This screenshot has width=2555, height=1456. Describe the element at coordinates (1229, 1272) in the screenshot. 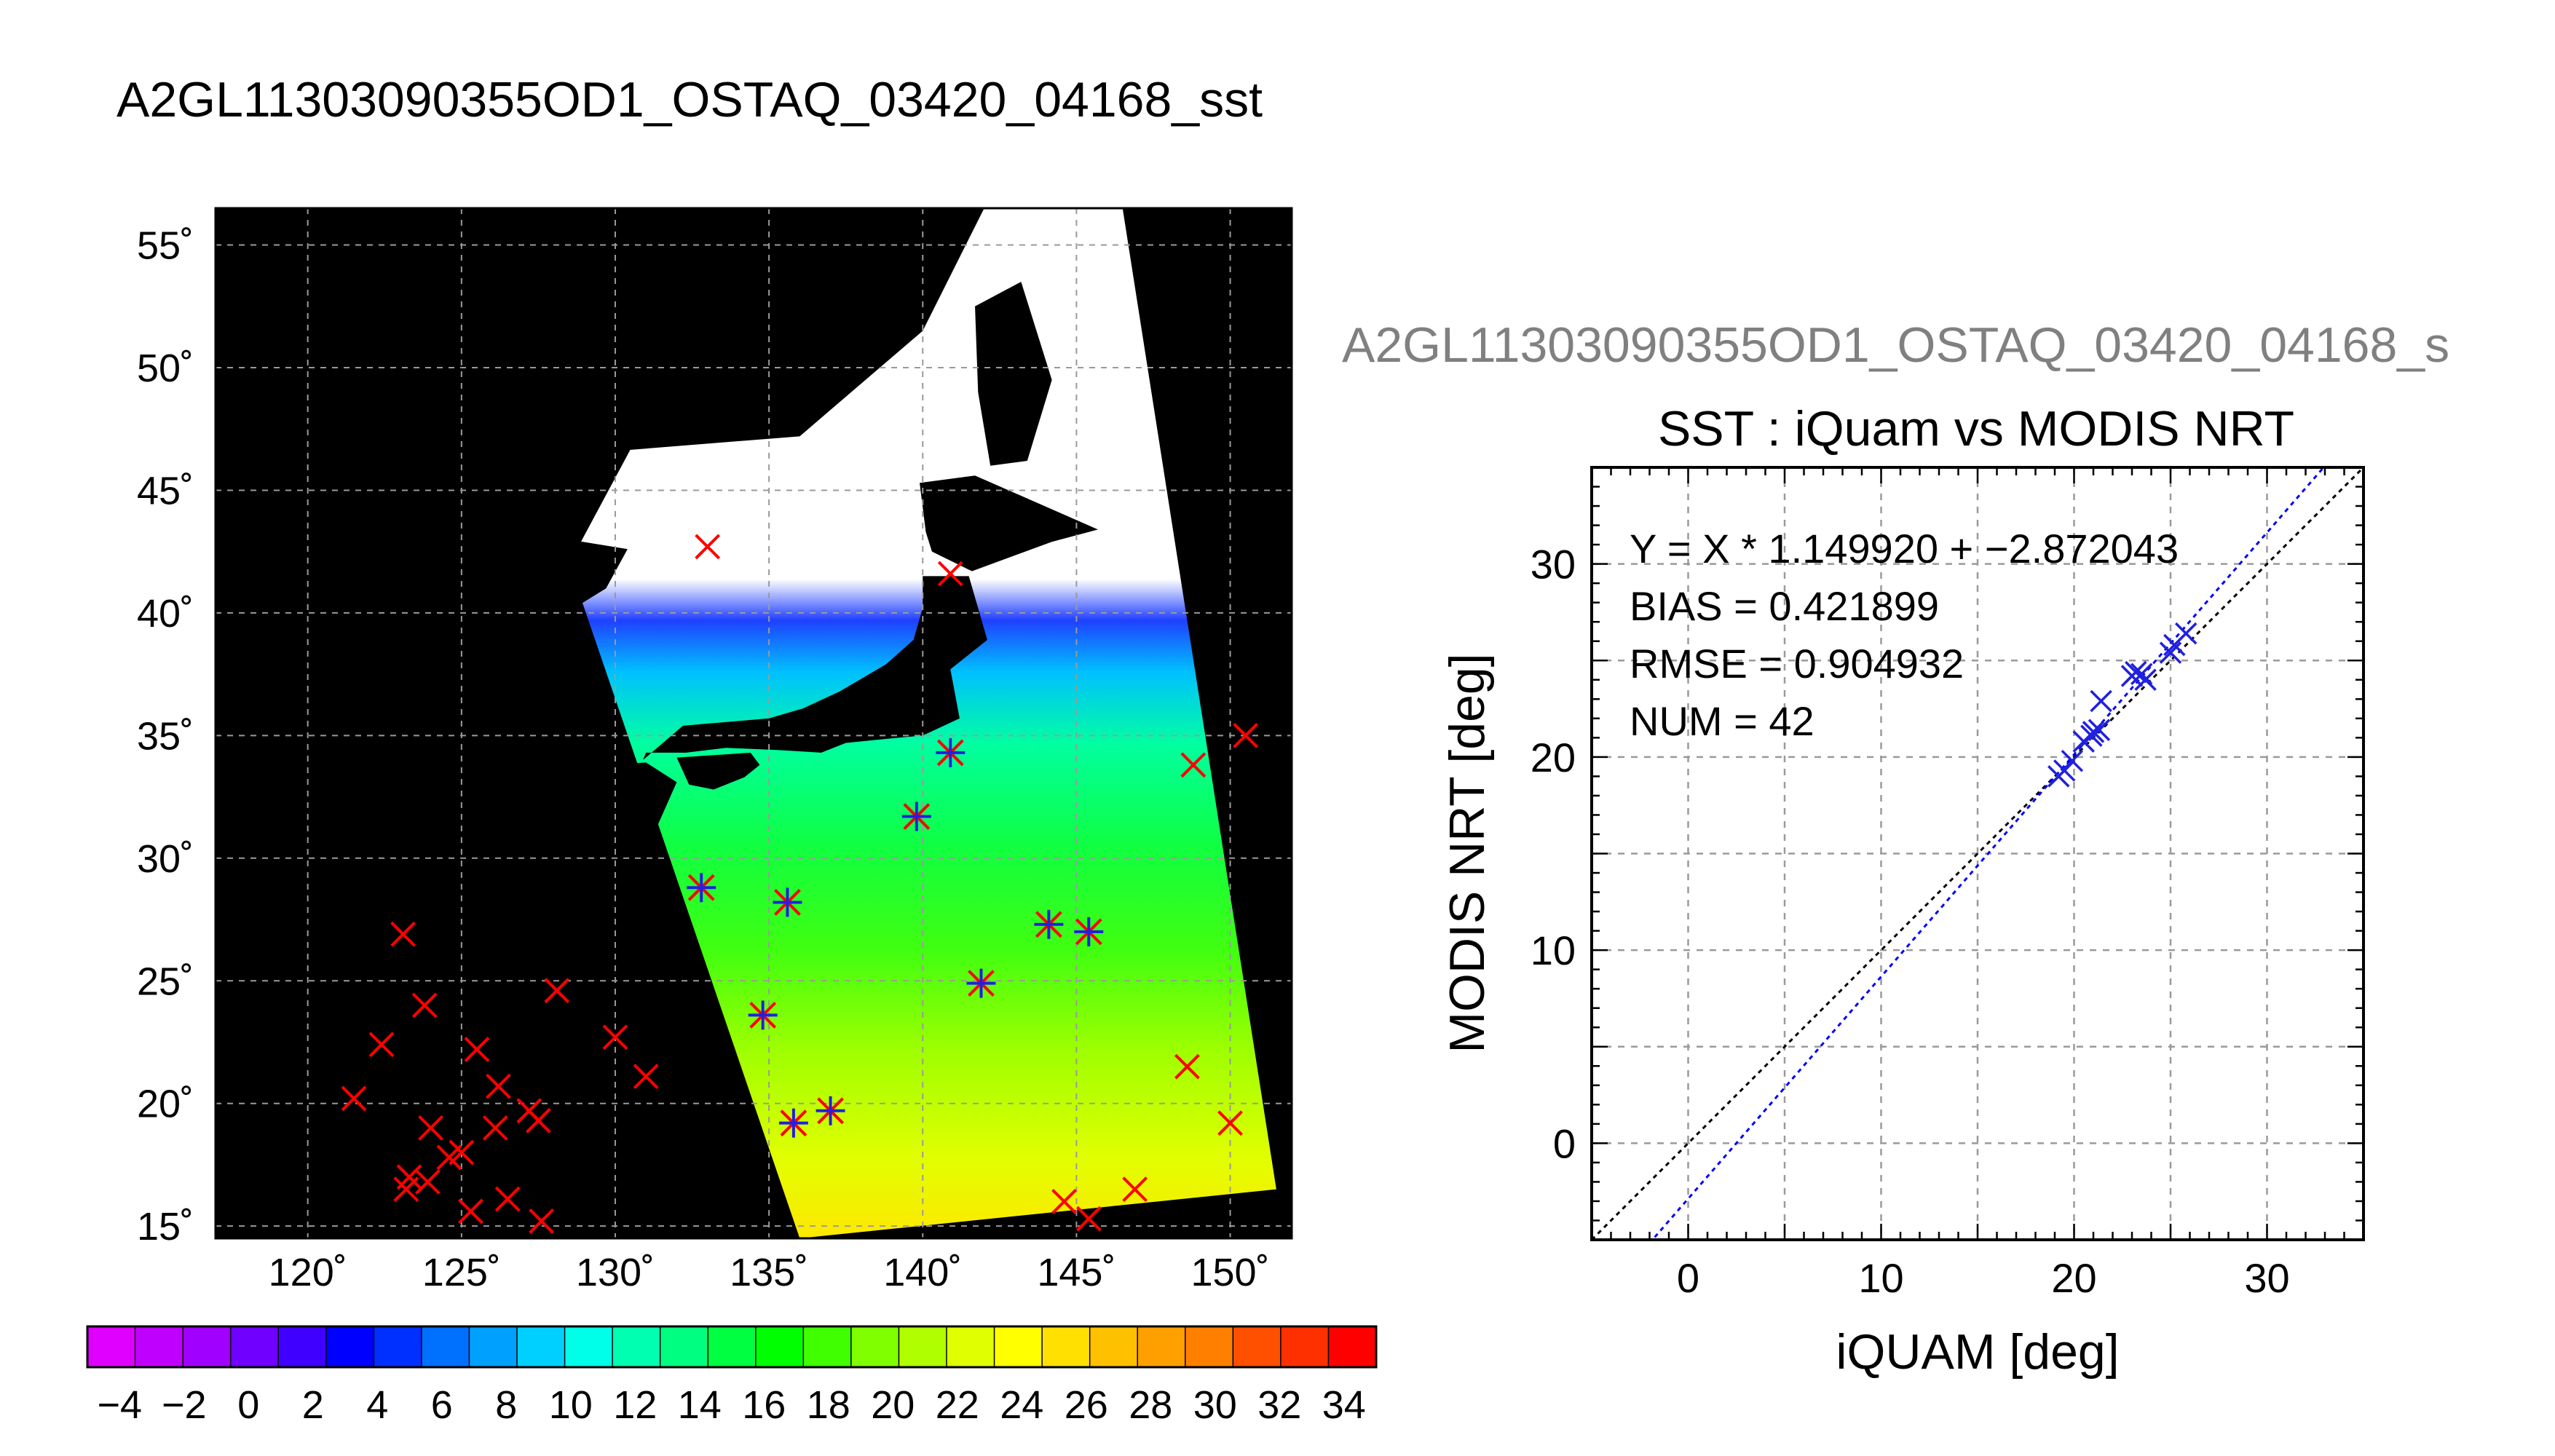

I see `map-x-tick: 150˚` at that location.